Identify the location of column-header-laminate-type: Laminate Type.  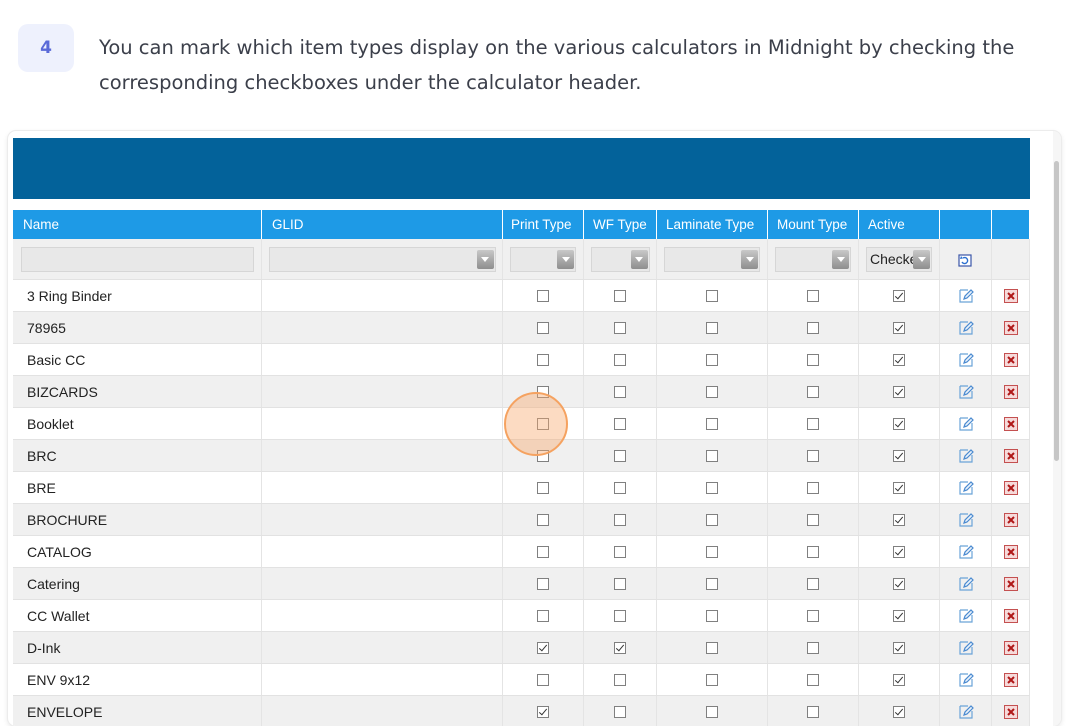
(712, 224).